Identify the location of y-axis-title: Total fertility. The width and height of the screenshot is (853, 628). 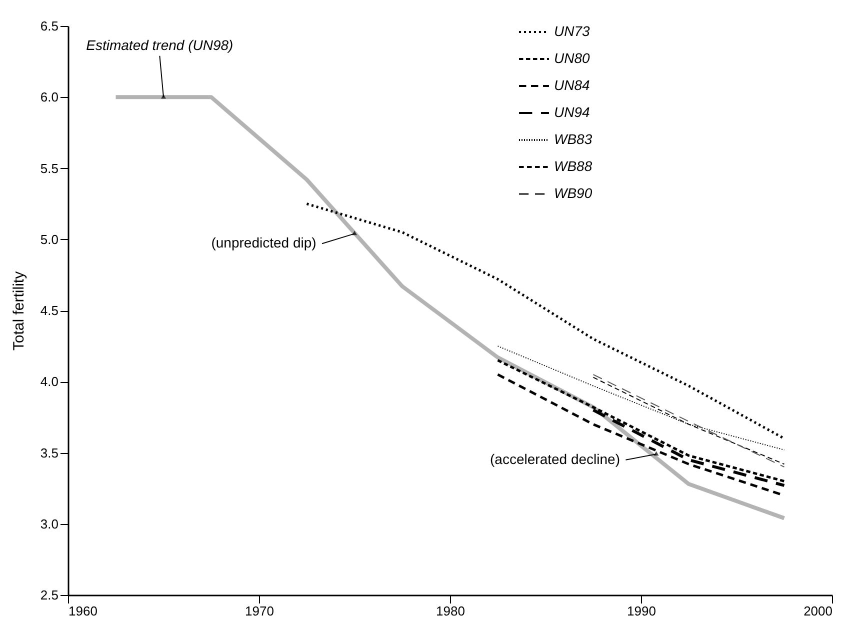
(19, 310).